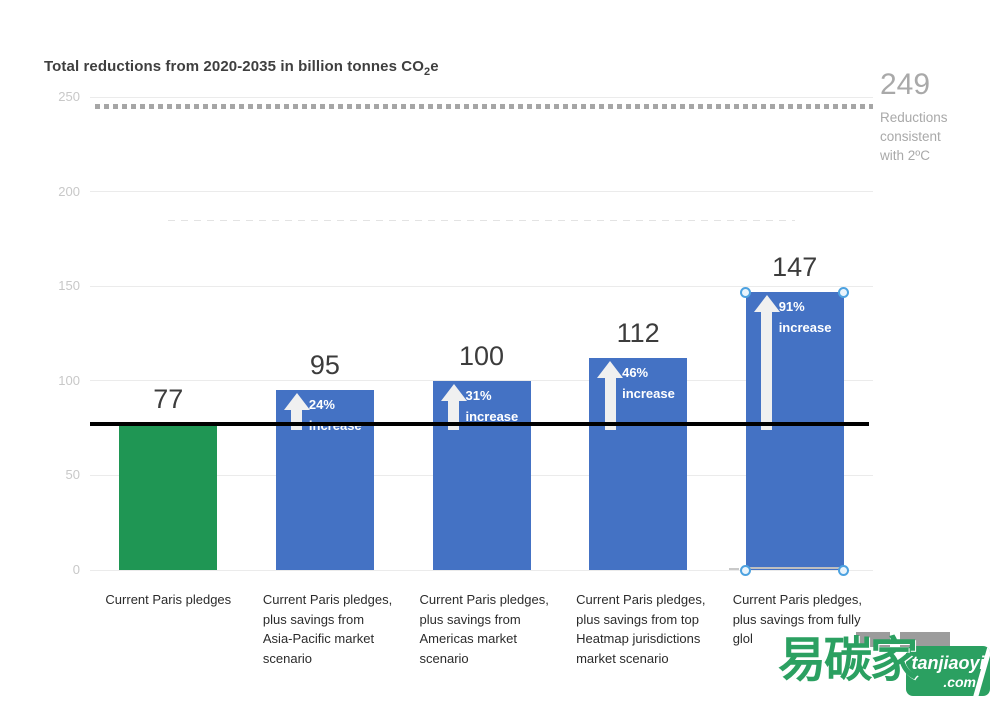  What do you see at coordinates (638, 333) in the screenshot?
I see `bar-value-label: 112` at bounding box center [638, 333].